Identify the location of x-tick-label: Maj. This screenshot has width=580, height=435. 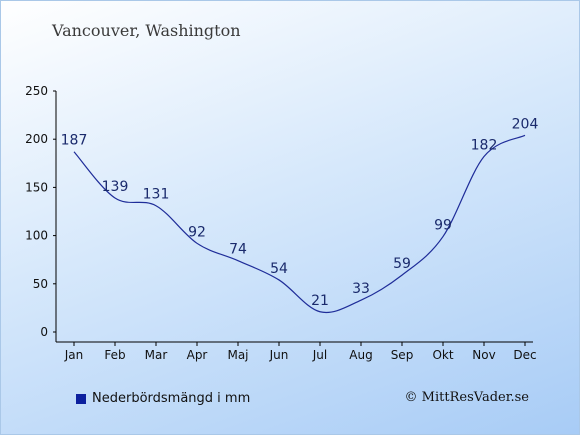
(237, 355).